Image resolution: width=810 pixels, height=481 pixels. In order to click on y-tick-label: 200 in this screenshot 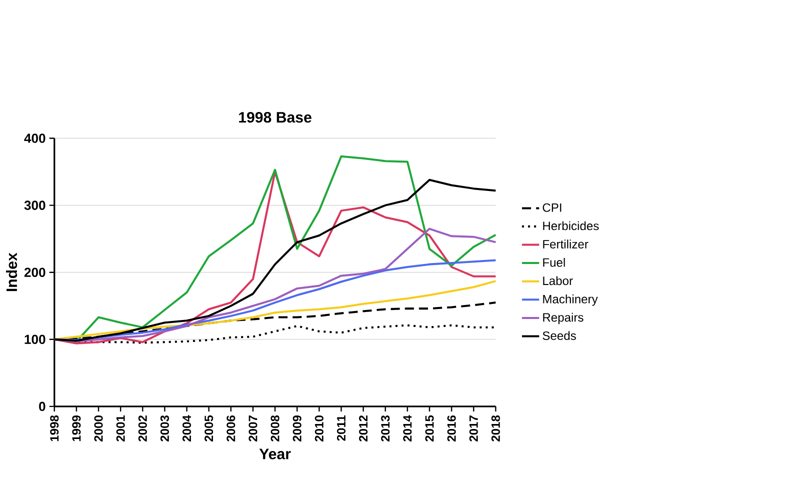, I will do `click(35, 273)`.